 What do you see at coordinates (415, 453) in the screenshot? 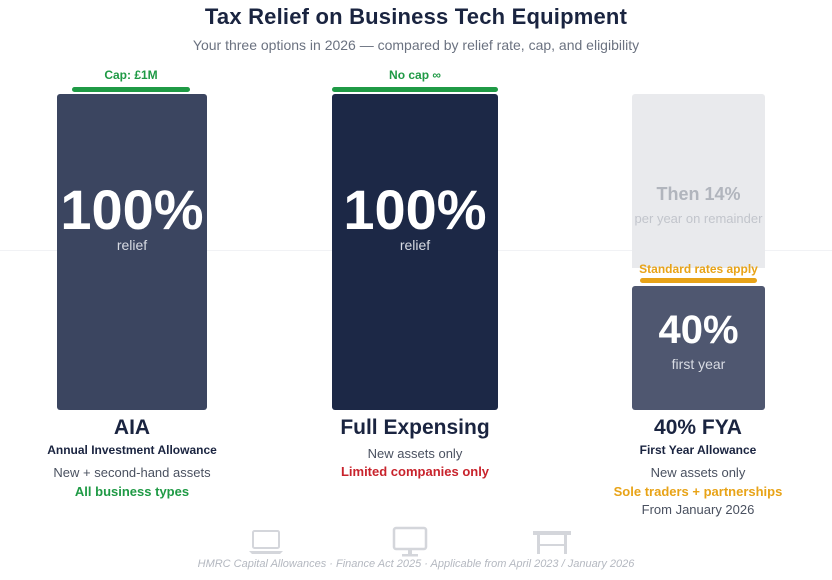
I see `assets-full-expensing: New assets only` at bounding box center [415, 453].